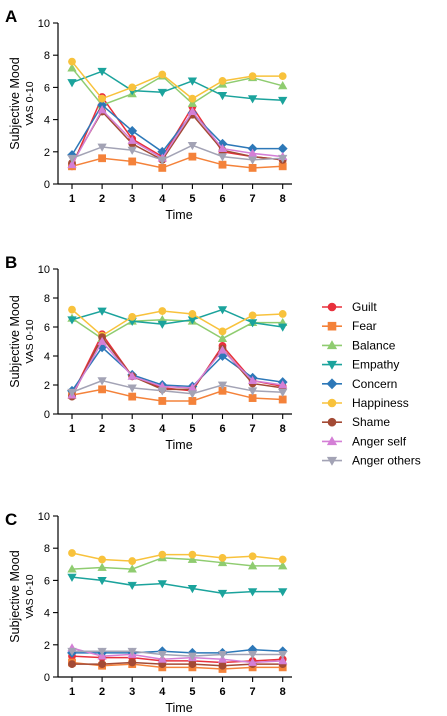 The height and width of the screenshot is (716, 447). I want to click on legend-marker-guilt, so click(332, 307).